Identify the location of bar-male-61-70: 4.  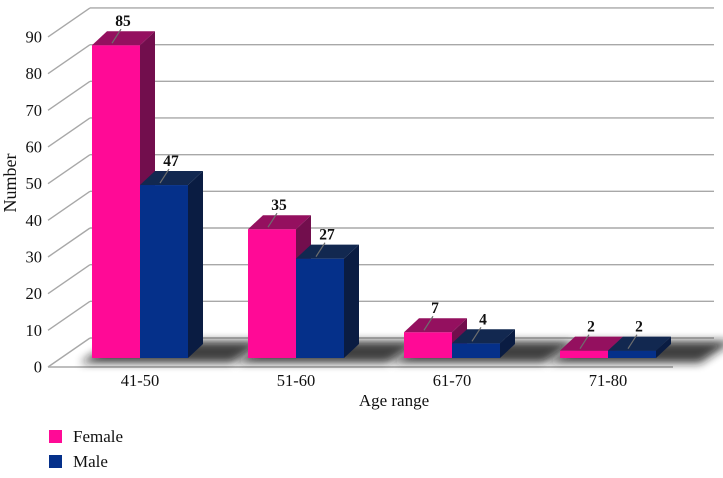
(483, 334).